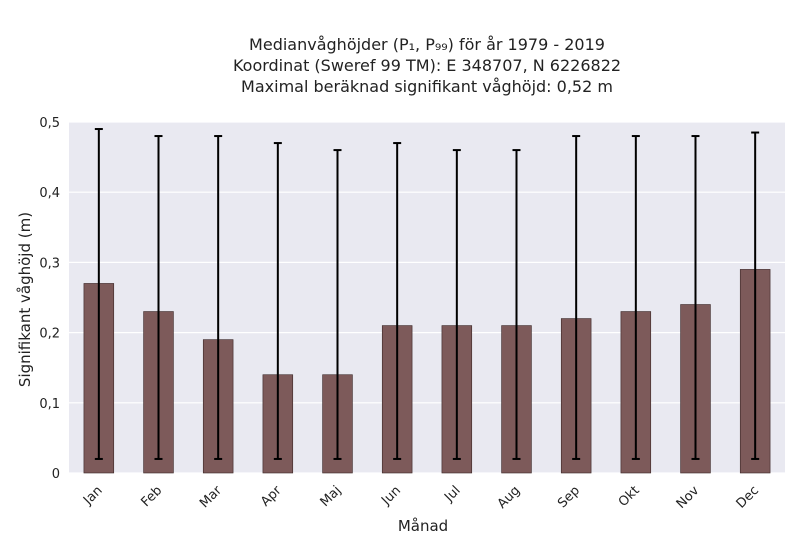 The image size is (800, 550). I want to click on x-tick-label: Jun, so click(391, 496).